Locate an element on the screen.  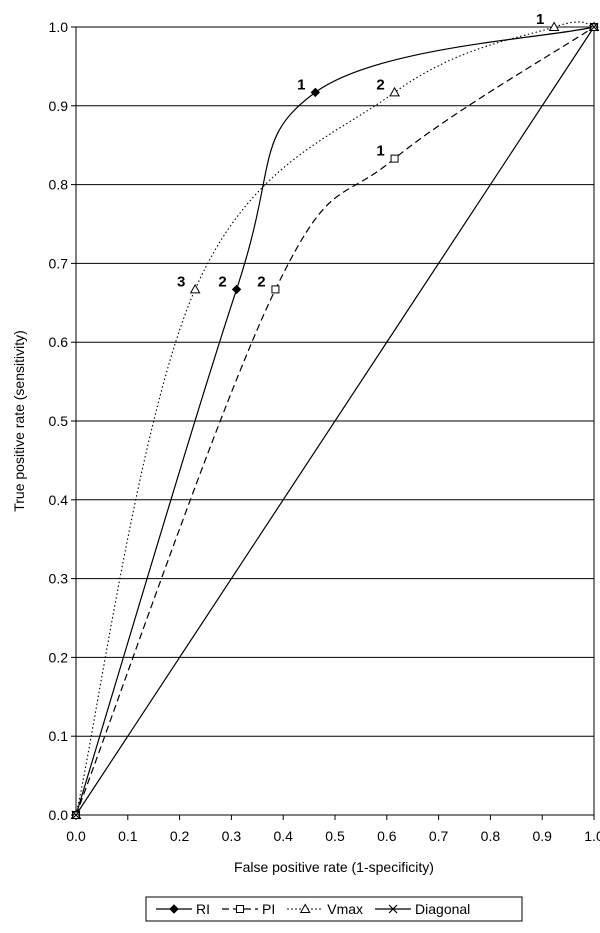
x-tick-label: 0.1 is located at coordinates (128, 836).